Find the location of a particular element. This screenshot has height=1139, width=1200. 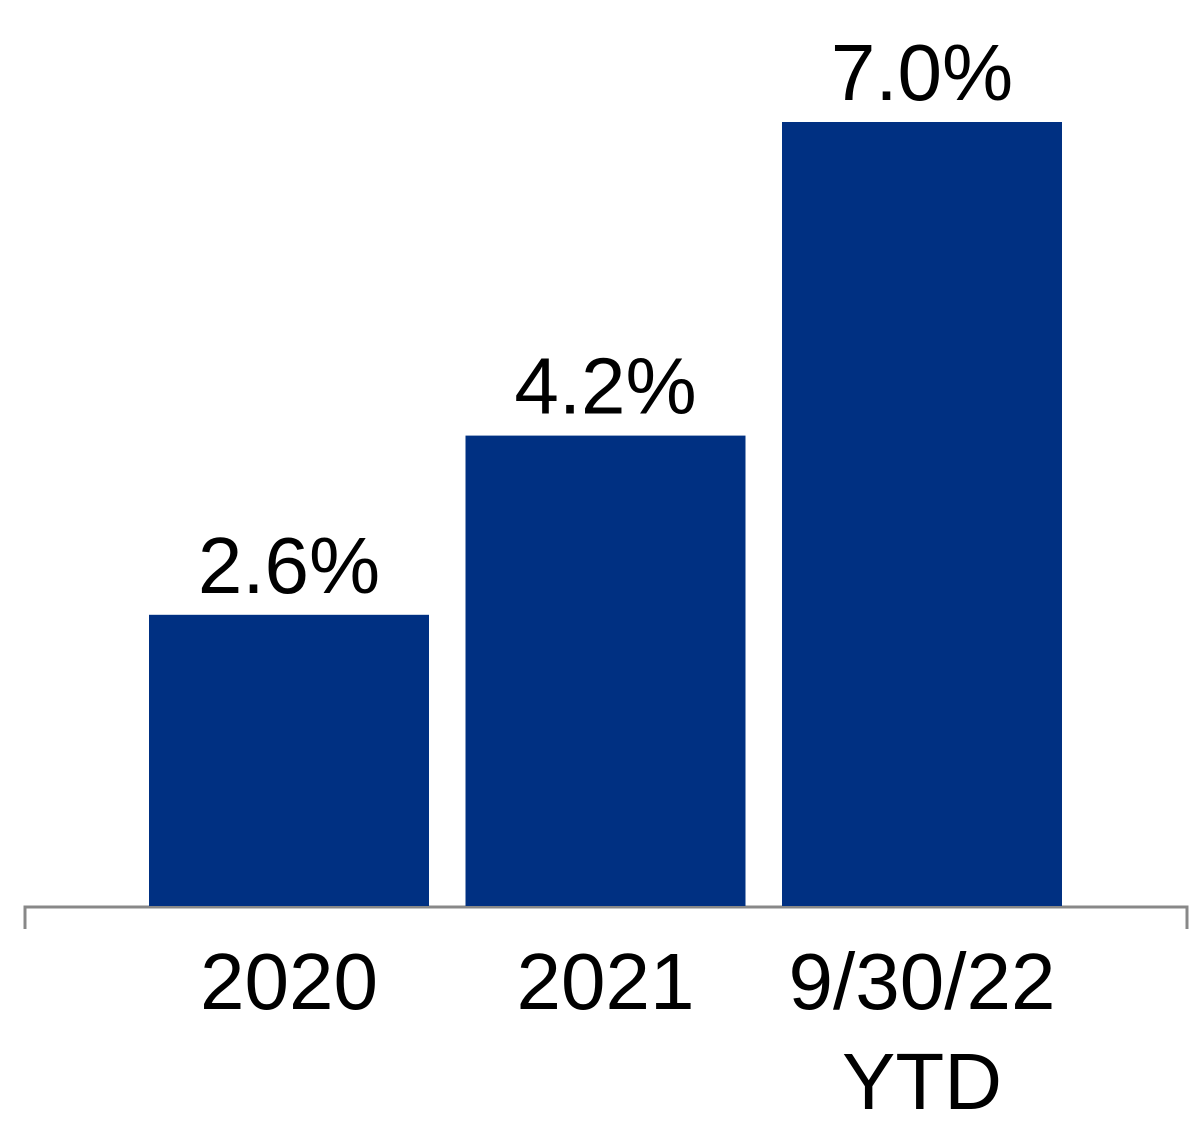

value-label: 2.6% is located at coordinates (289, 565).